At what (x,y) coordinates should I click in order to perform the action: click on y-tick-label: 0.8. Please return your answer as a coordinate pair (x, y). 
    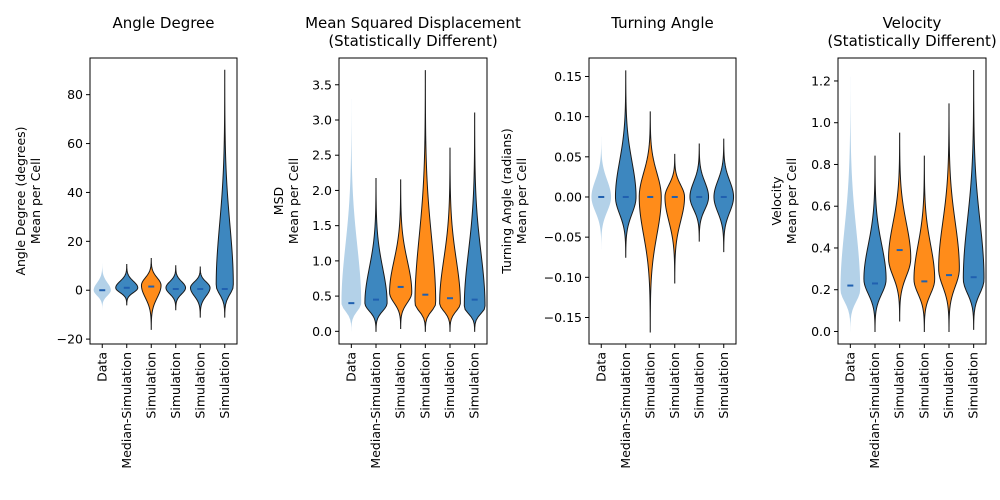
    Looking at the image, I should click on (821, 164).